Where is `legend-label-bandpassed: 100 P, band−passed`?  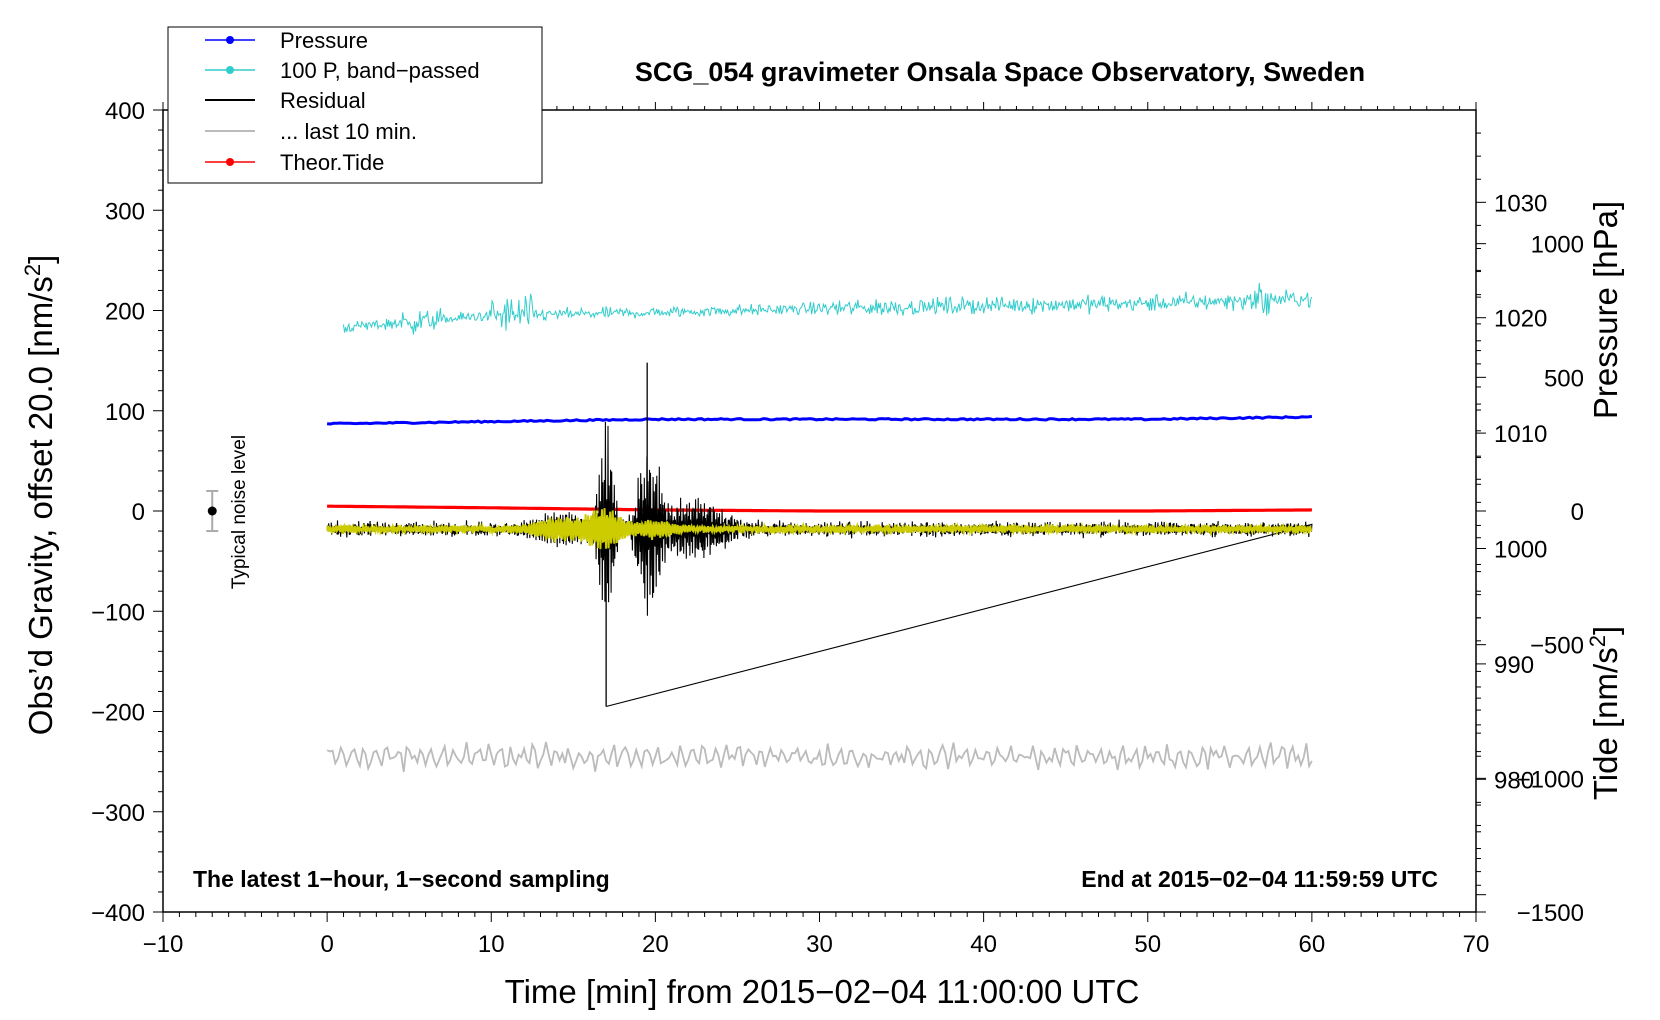
legend-label-bandpassed: 100 P, band−passed is located at coordinates (380, 70).